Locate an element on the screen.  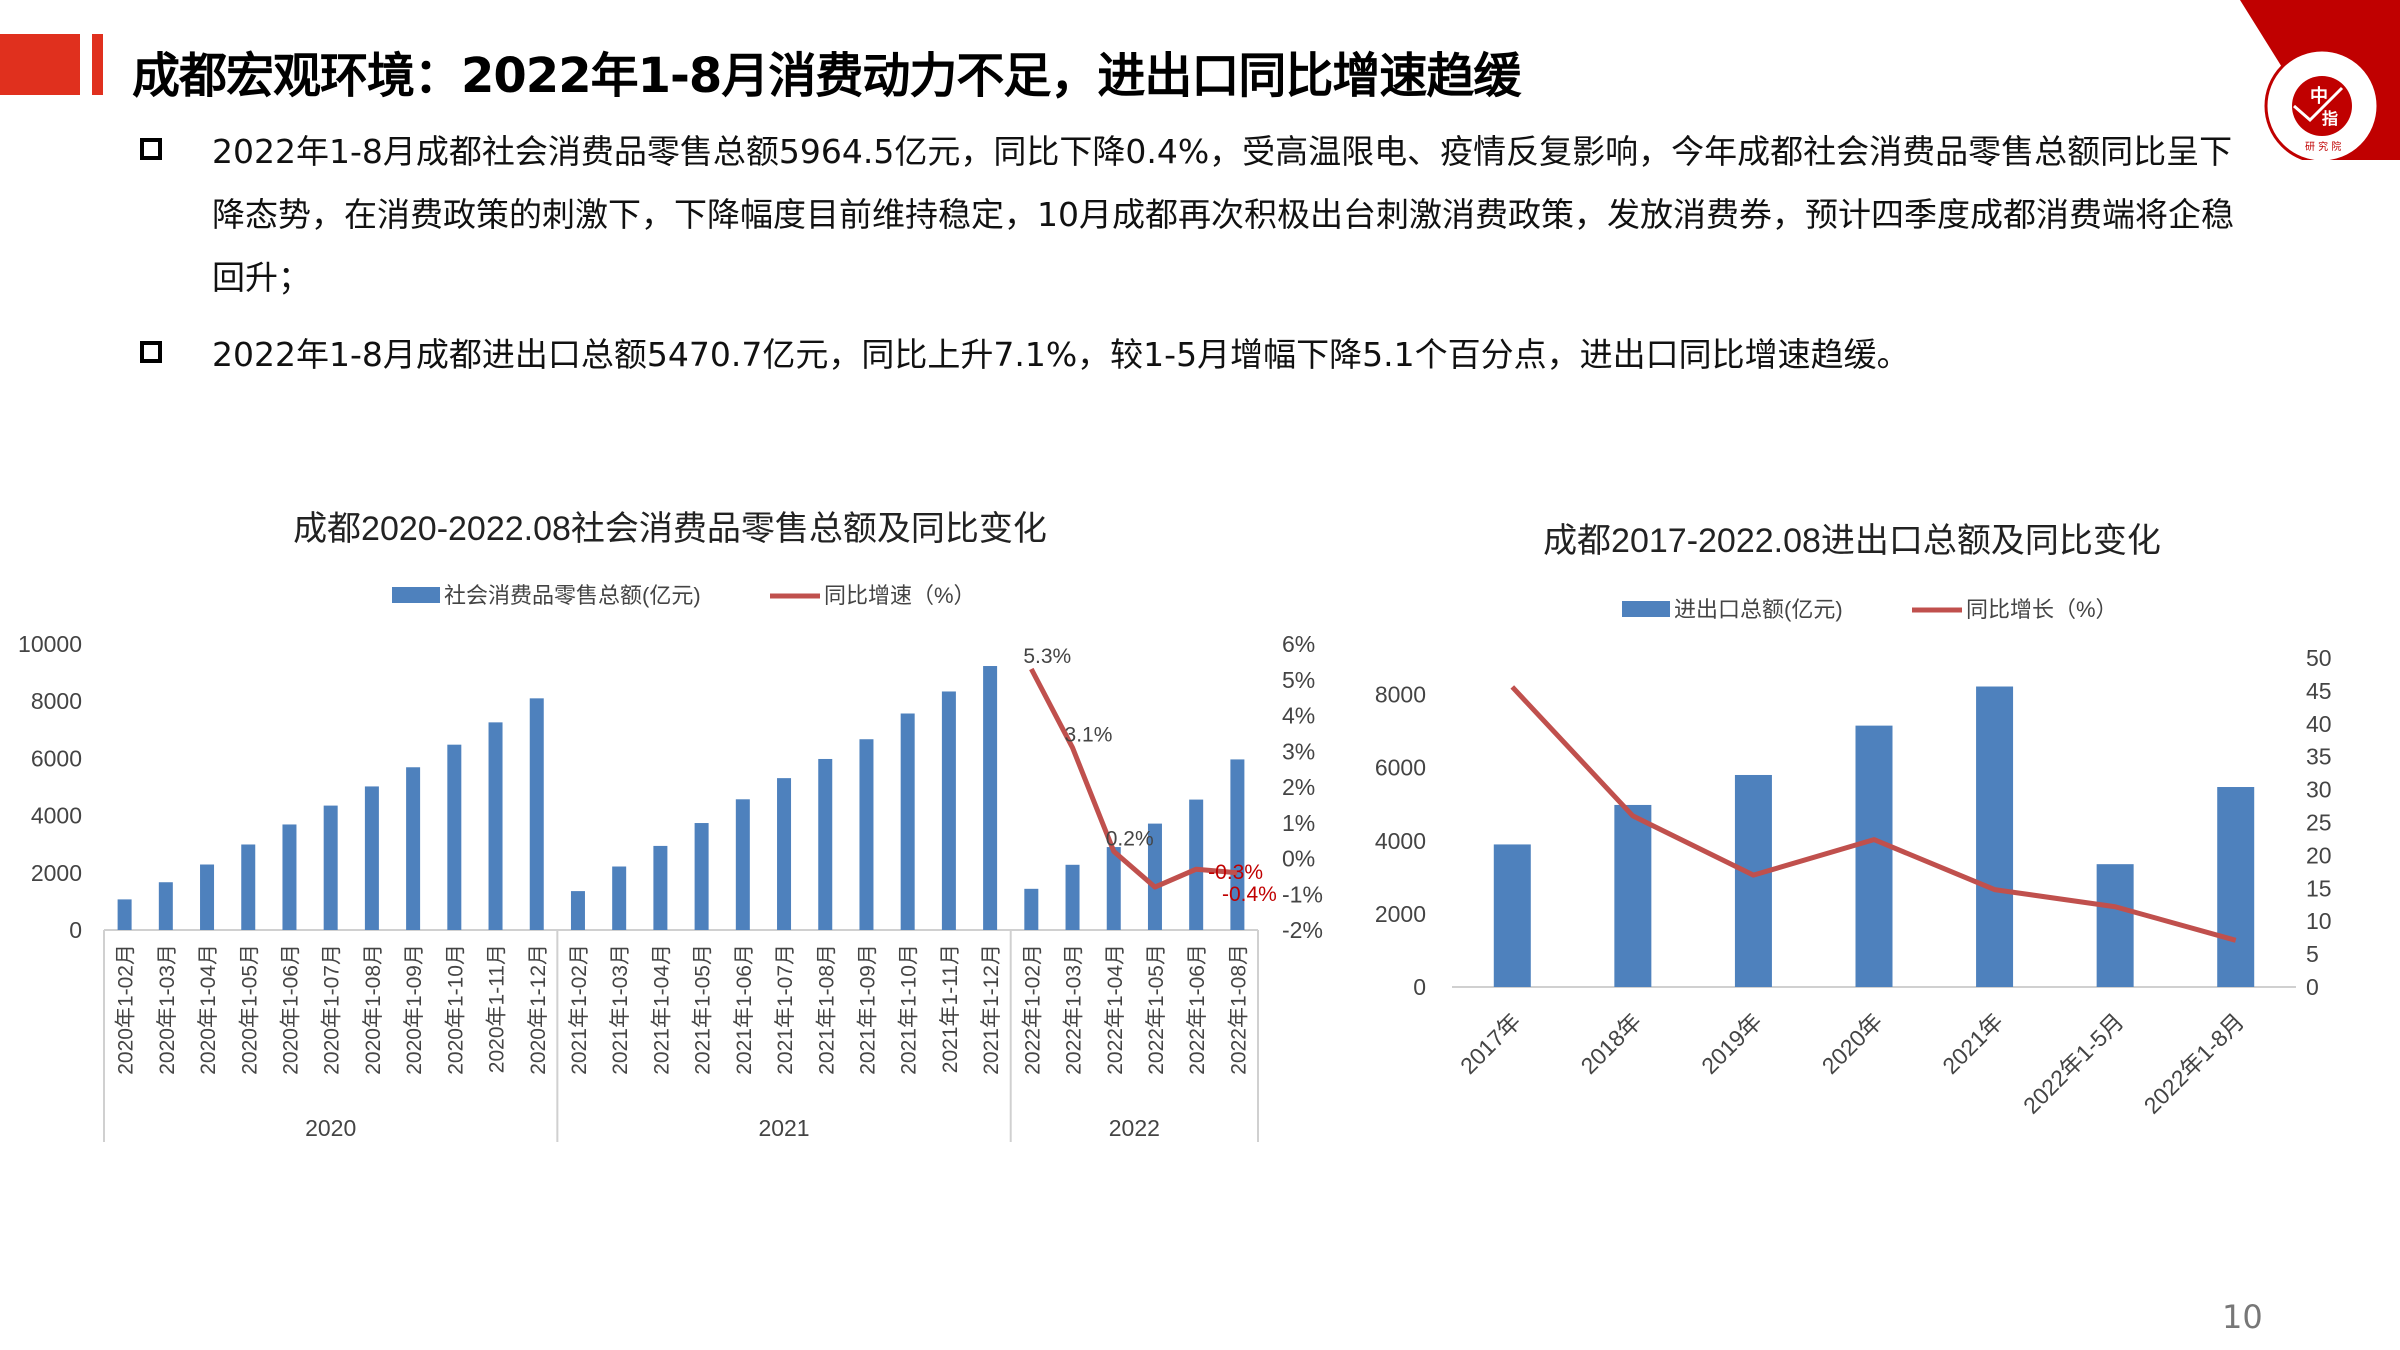
y2-axis-tick-label: 25 is located at coordinates (2319, 823).